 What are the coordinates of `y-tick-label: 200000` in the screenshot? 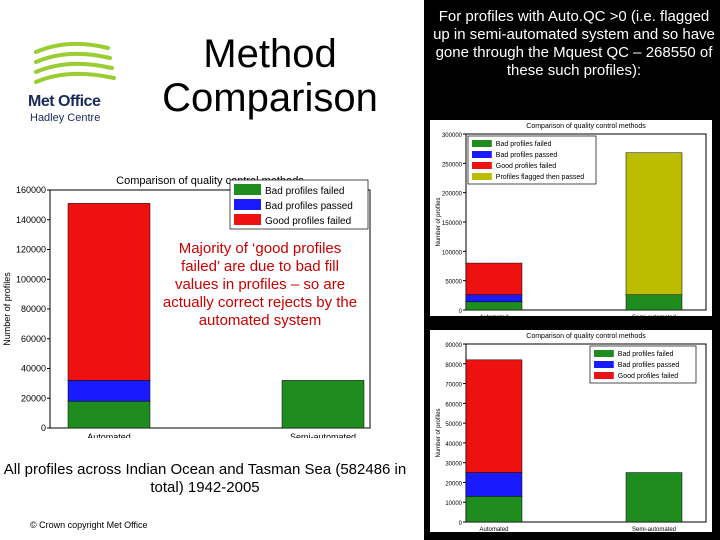 It's located at (452, 195).